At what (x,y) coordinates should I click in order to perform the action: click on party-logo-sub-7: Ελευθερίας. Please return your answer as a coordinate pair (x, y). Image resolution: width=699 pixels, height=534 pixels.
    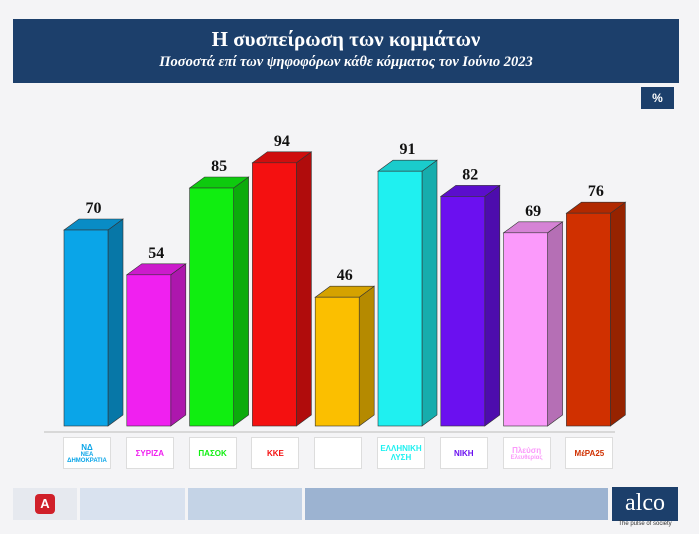
    Looking at the image, I should click on (526, 457).